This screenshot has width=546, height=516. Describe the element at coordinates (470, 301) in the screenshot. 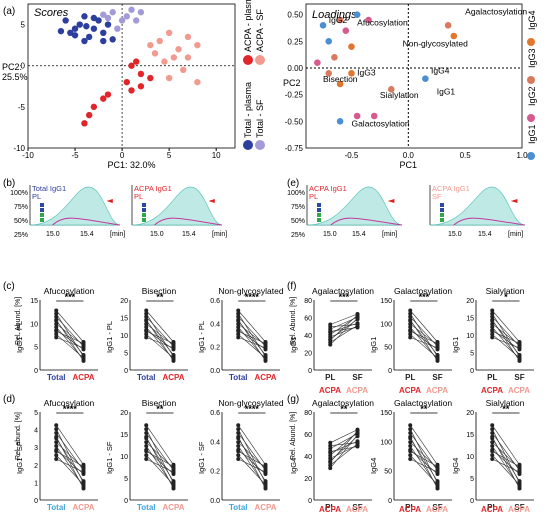

I see `f-plot-2-ytick: 20` at that location.